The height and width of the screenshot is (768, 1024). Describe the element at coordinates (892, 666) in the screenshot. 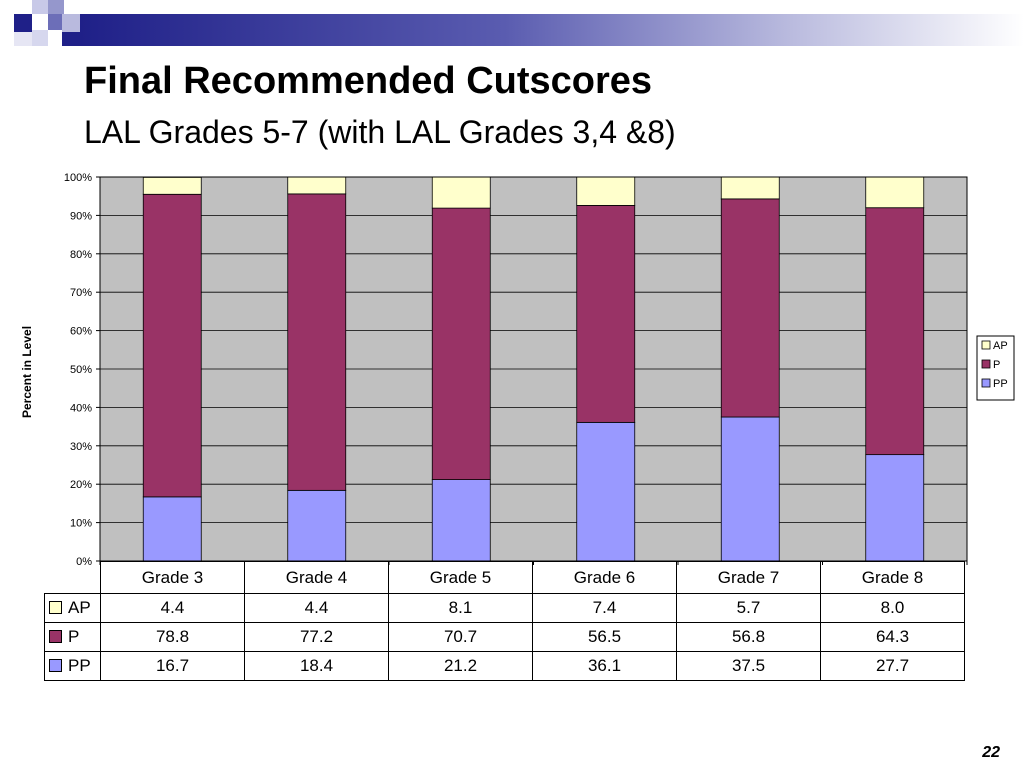

I see `data-label: 27.7` at that location.